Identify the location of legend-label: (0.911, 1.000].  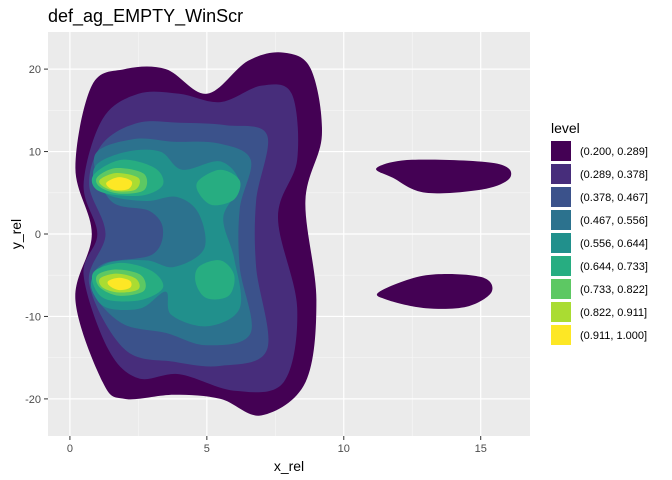
(613, 336).